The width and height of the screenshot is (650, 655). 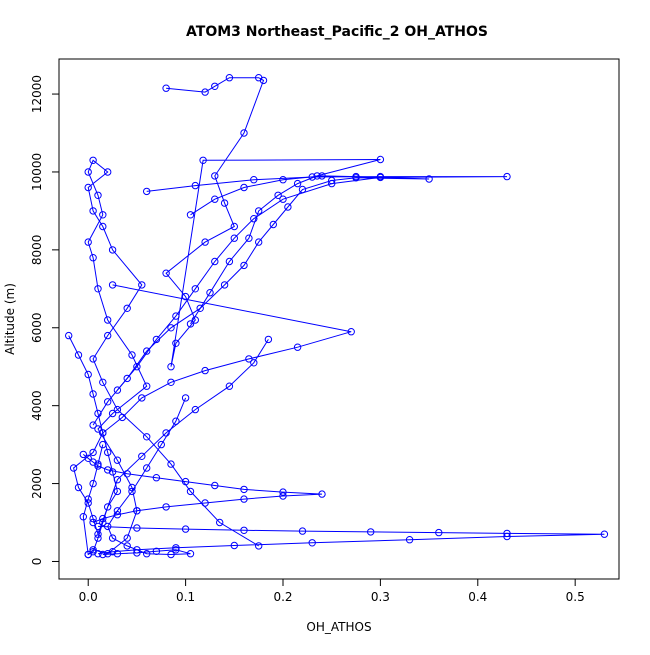 What do you see at coordinates (338, 627) in the screenshot?
I see `x-axis-label: OH_ATHOS` at bounding box center [338, 627].